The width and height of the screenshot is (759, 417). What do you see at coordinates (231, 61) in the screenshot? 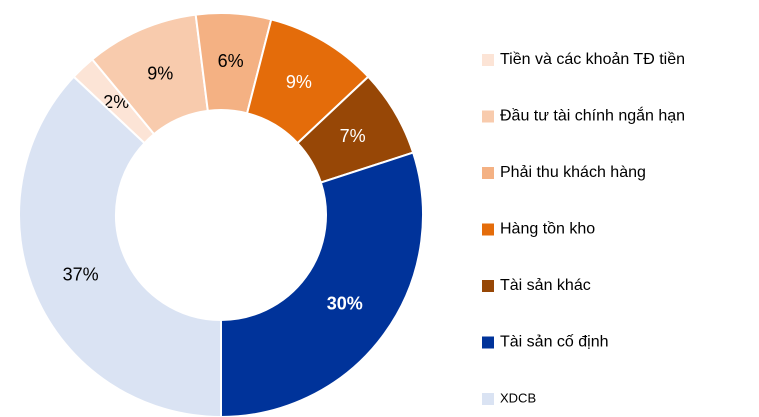
I see `data-label: 6%` at bounding box center [231, 61].